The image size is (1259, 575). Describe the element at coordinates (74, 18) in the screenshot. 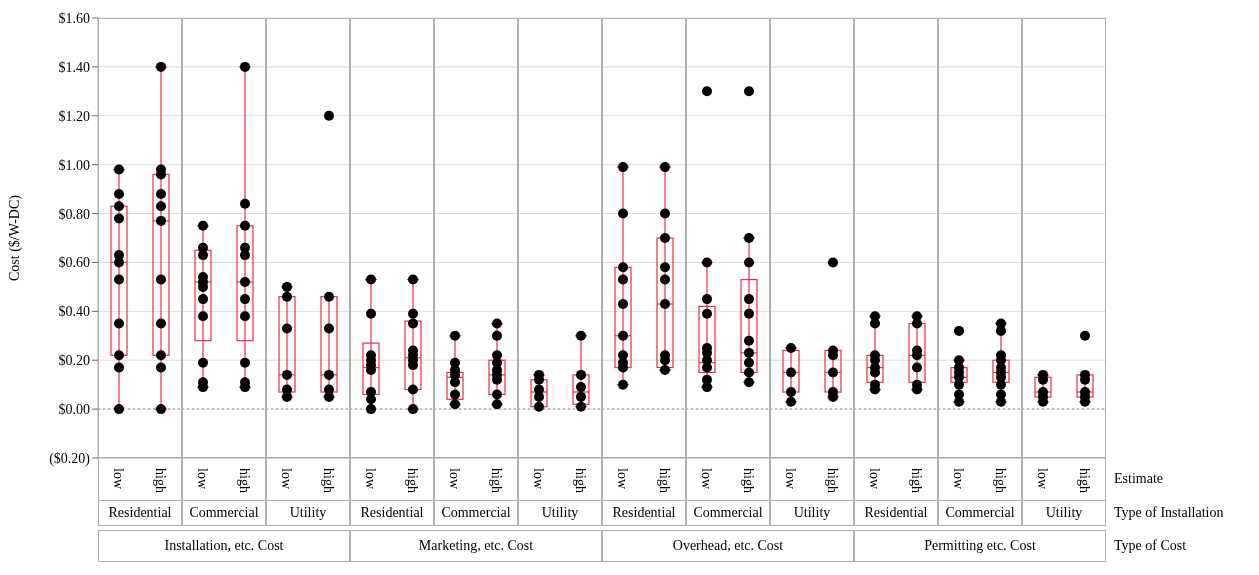

I see `y-tick-label: $1.60` at that location.